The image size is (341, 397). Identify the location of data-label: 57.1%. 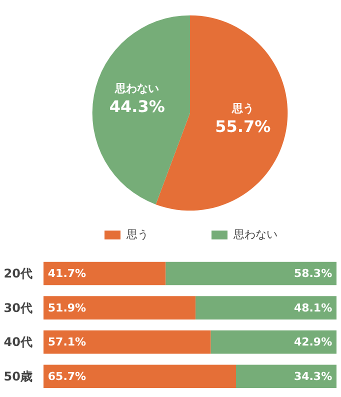
(67, 342).